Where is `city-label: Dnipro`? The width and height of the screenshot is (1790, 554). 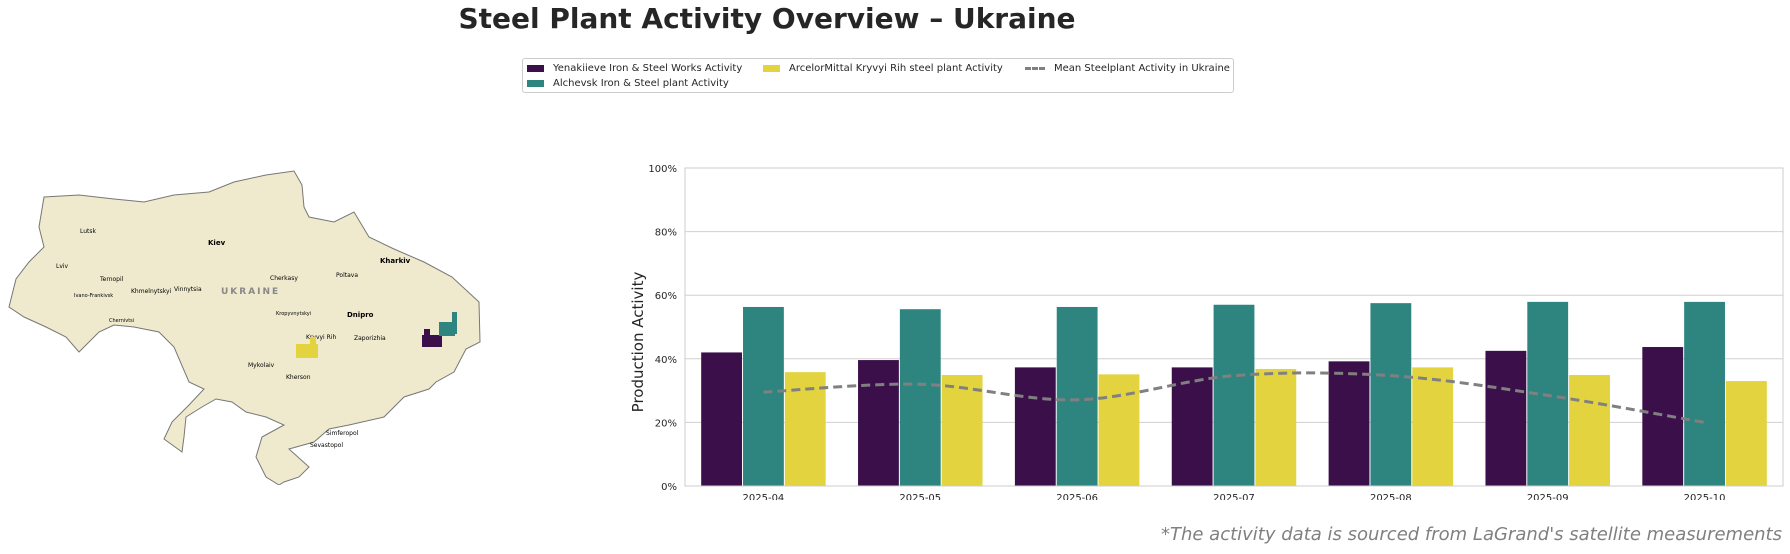 city-label: Dnipro is located at coordinates (360, 315).